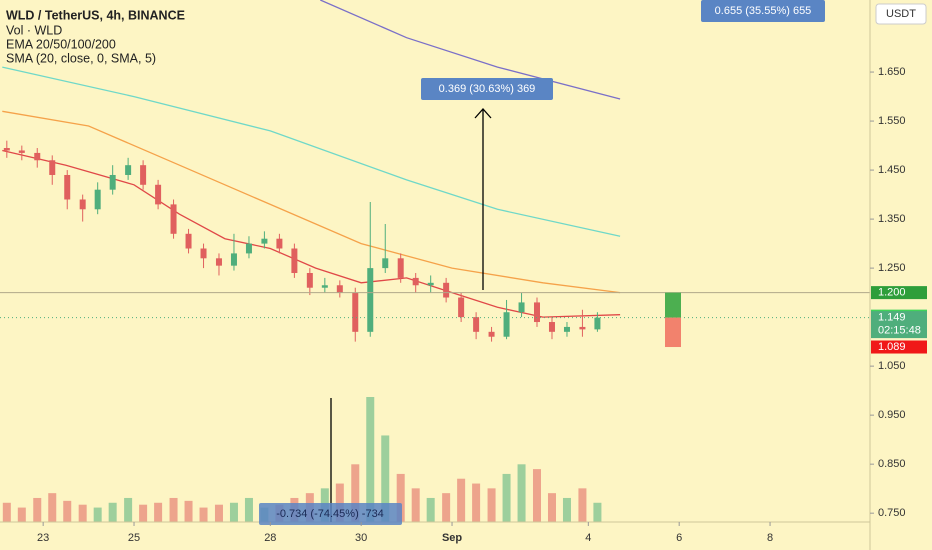 The width and height of the screenshot is (932, 550). Describe the element at coordinates (34, 30) in the screenshot. I see `legend-line: Vol · WLD` at that location.